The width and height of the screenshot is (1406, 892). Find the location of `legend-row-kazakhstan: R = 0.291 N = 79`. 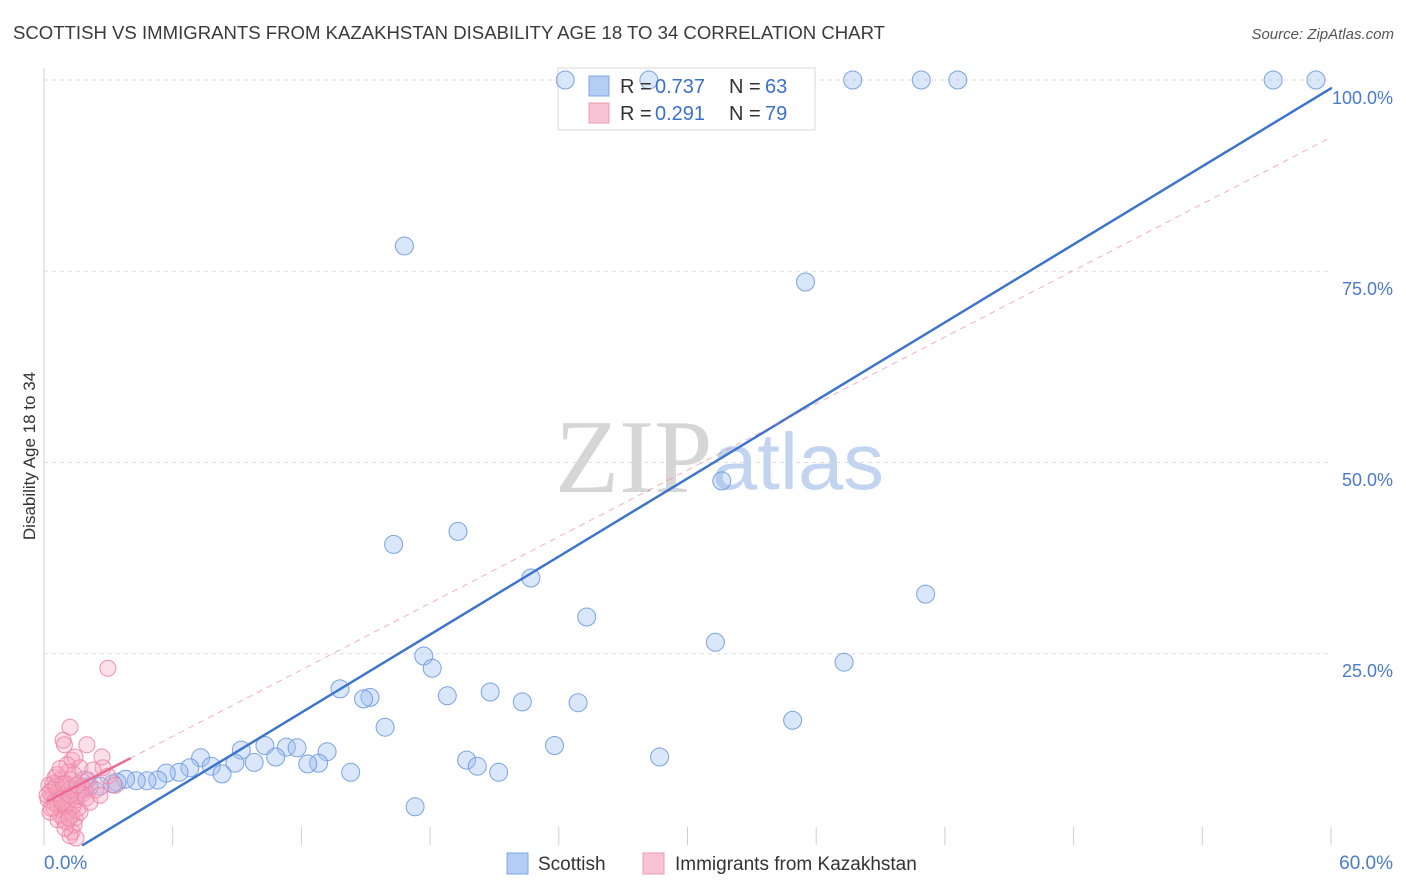

legend-row-kazakhstan: R = 0.291 N = 79 is located at coordinates (687, 113).